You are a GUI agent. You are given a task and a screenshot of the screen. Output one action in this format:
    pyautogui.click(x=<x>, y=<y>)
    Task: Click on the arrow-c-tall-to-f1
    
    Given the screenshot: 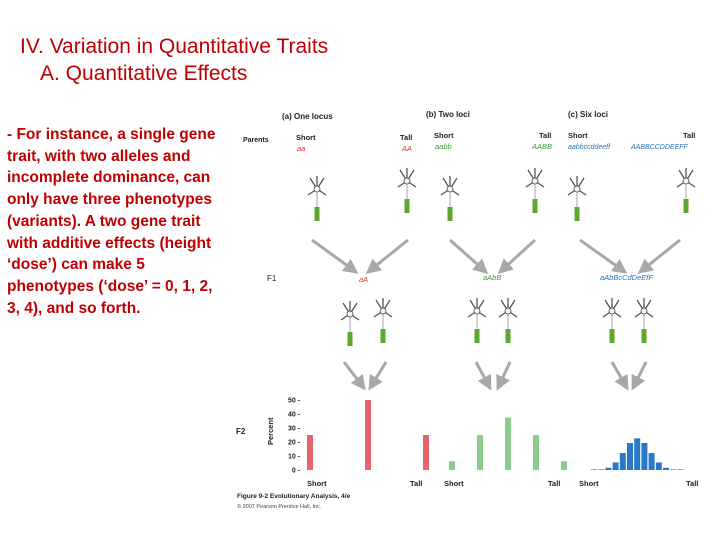 What is the action you would take?
    pyautogui.click(x=659, y=256)
    